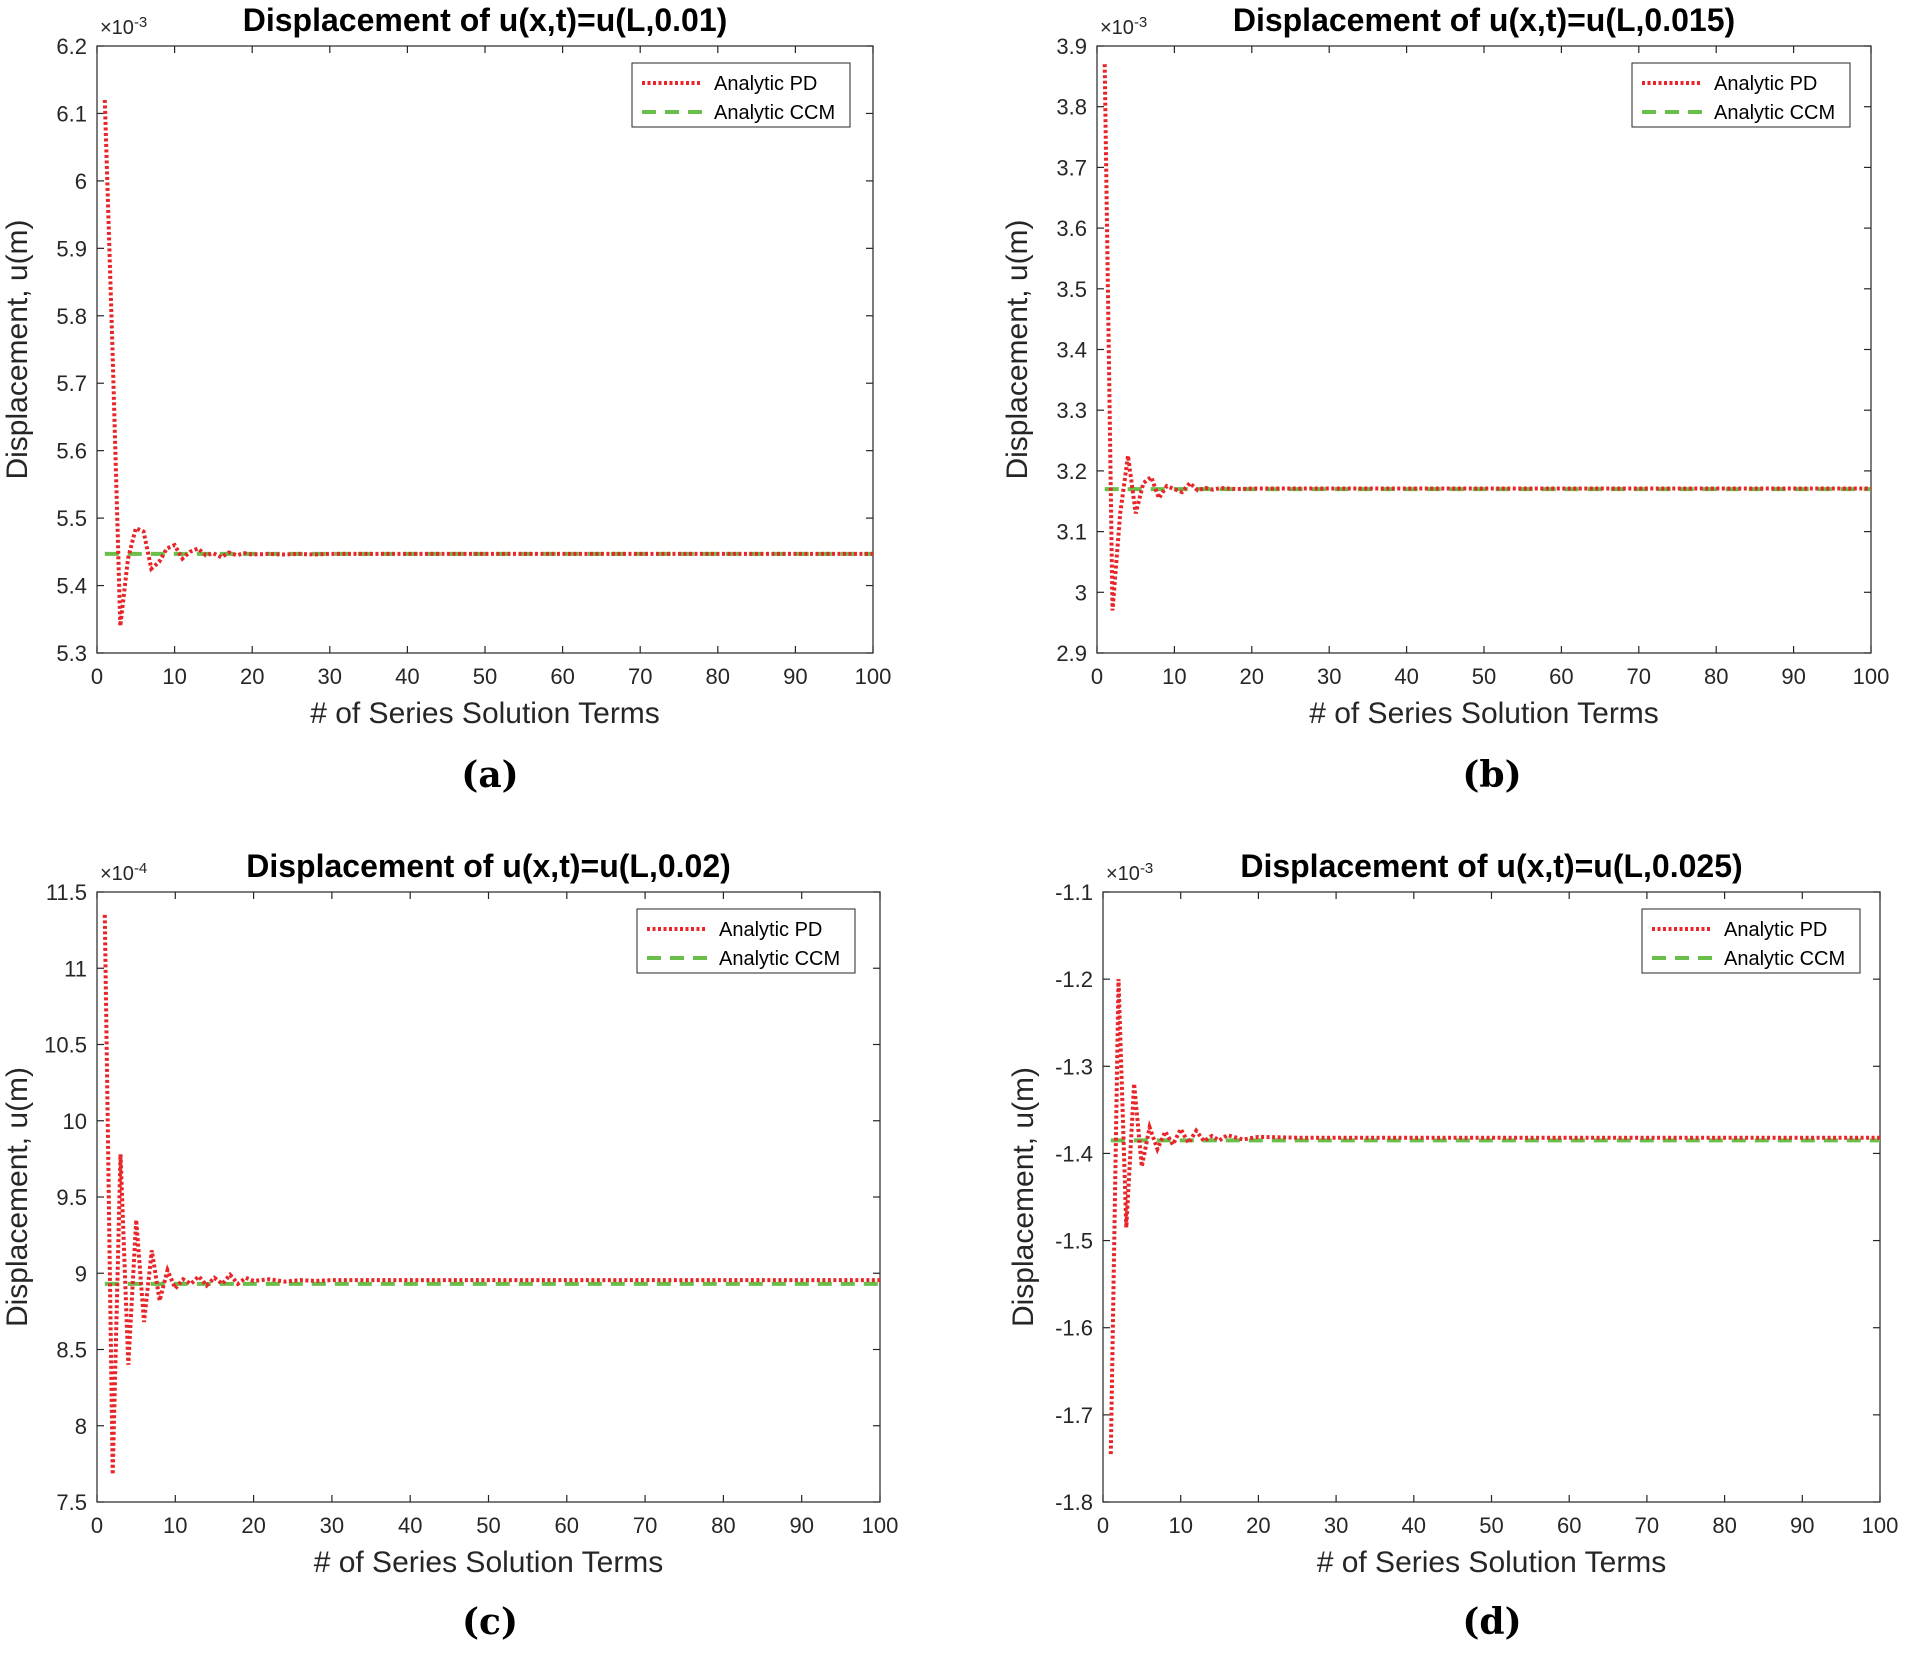 The width and height of the screenshot is (1905, 1654). Describe the element at coordinates (1071, 107) in the screenshot. I see `y-tick-label: 3.8` at that location.